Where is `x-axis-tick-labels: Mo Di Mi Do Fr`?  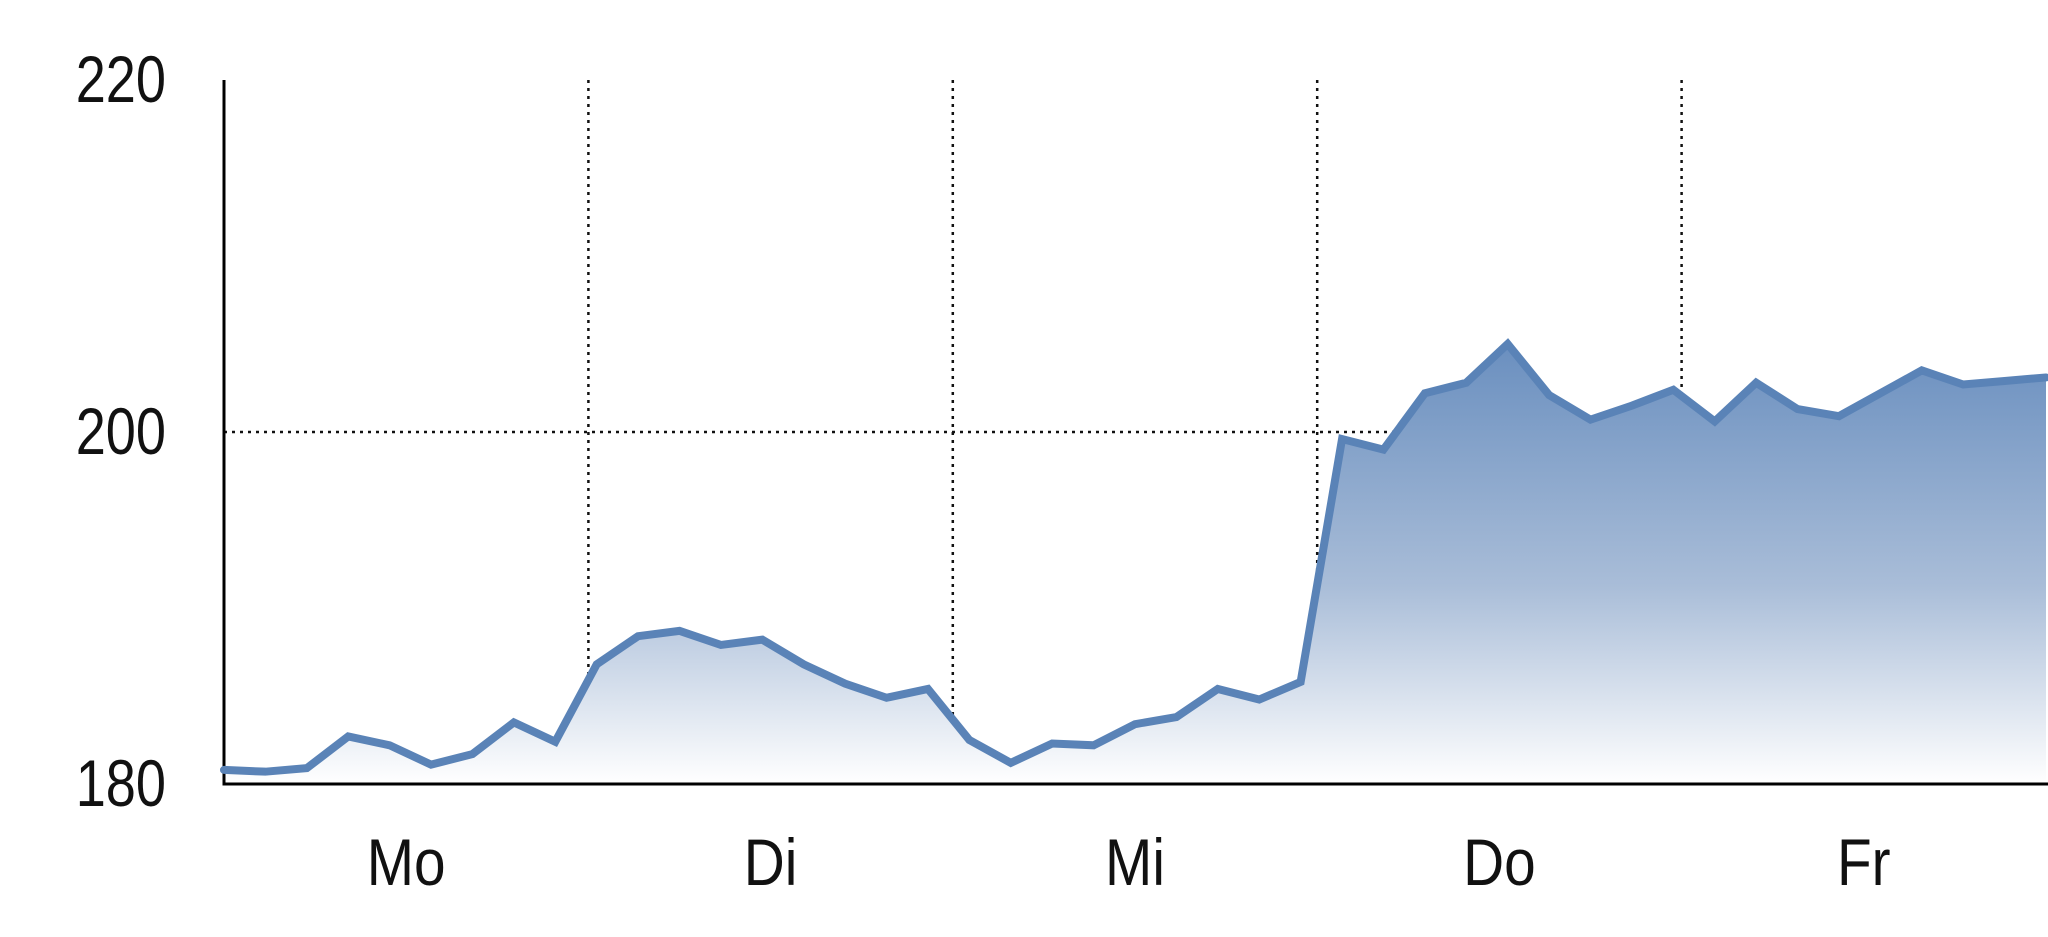
x-axis-tick-labels: Mo Di Mi Do Fr is located at coordinates (1129, 863).